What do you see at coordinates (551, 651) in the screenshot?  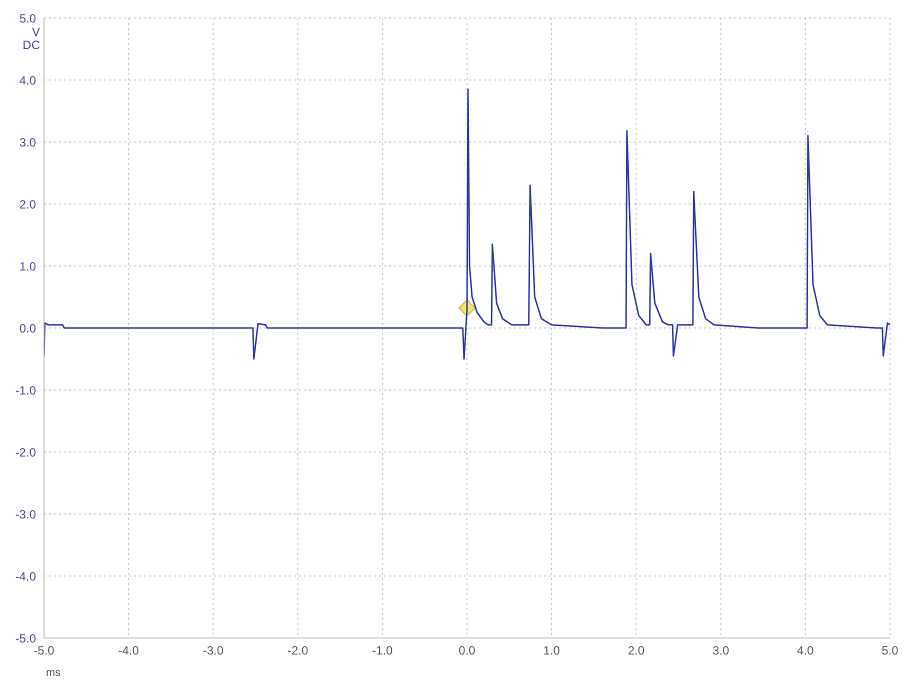 I see `x-tick-label: 1.0` at bounding box center [551, 651].